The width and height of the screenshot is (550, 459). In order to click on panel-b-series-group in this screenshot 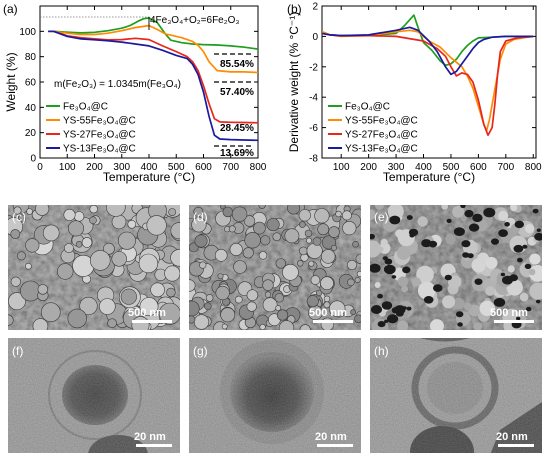, I will do `click(428, 75)`.